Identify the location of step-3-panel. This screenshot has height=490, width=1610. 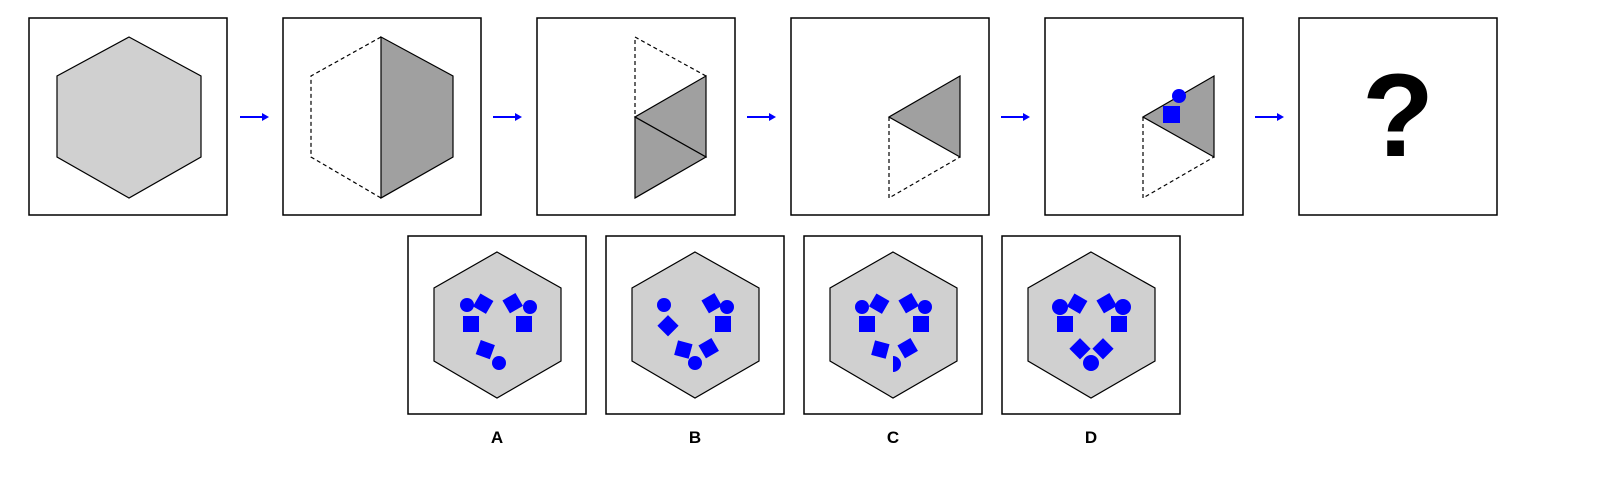
(636, 116).